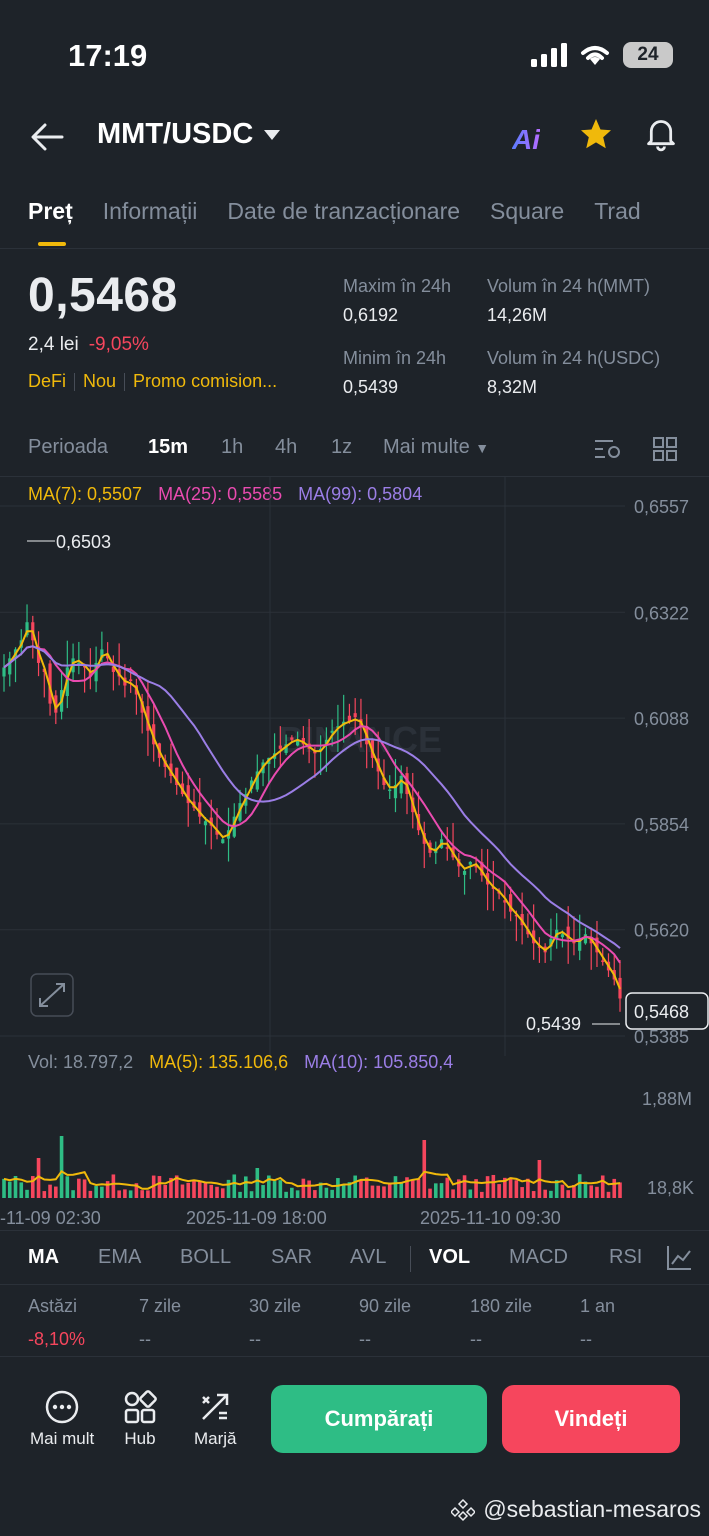 Image resolution: width=709 pixels, height=1536 pixels. What do you see at coordinates (626, 1257) in the screenshot?
I see `ind-rsi: RSI` at bounding box center [626, 1257].